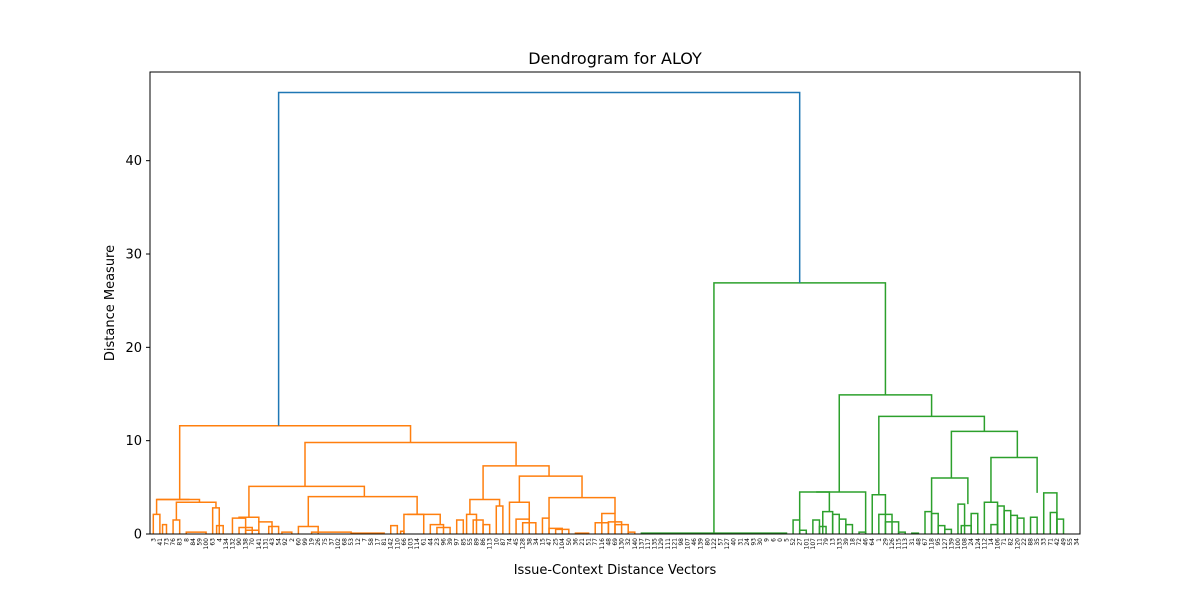  Describe the element at coordinates (325, 542) in the screenshot. I see `leaf-label: 75` at that location.